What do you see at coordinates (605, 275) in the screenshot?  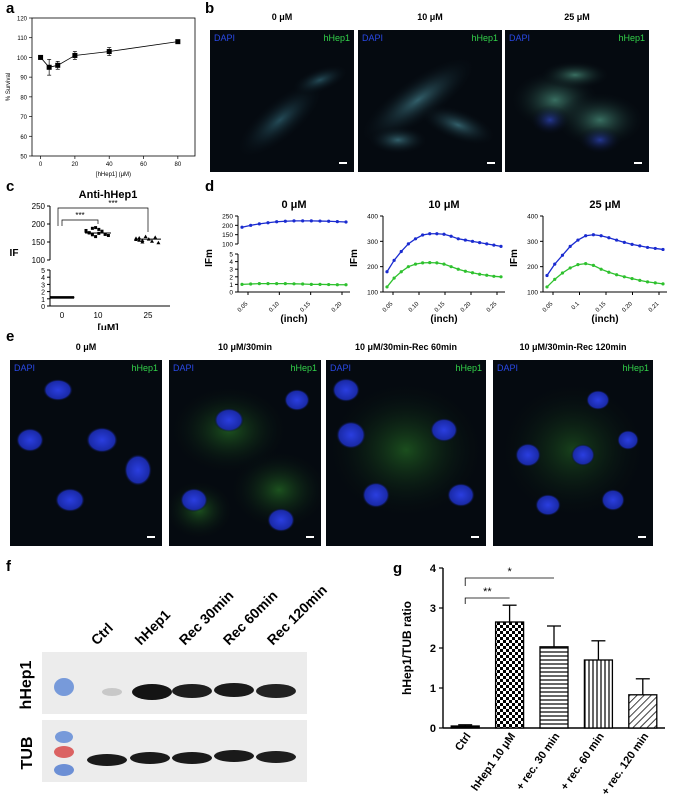 I see `series-line-green` at bounding box center [605, 275].